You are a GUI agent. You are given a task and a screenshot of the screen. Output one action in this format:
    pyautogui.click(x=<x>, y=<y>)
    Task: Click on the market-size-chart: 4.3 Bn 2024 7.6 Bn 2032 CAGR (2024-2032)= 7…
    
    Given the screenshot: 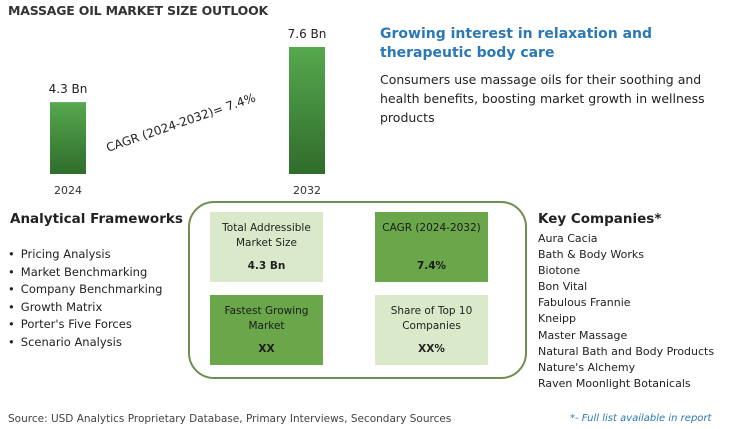 What is the action you would take?
    pyautogui.click(x=188, y=112)
    